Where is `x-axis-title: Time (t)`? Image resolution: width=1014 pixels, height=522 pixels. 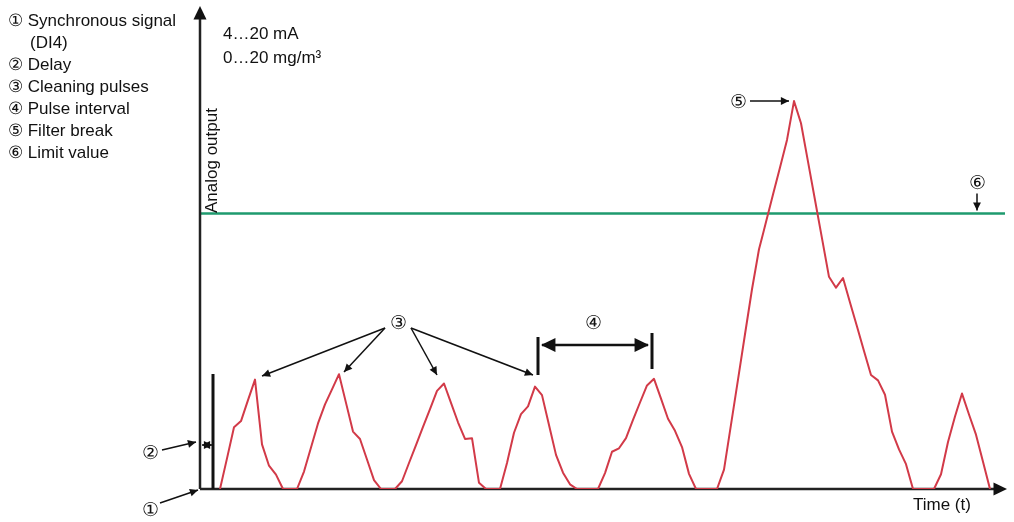 x-axis-title: Time (t) is located at coordinates (942, 505).